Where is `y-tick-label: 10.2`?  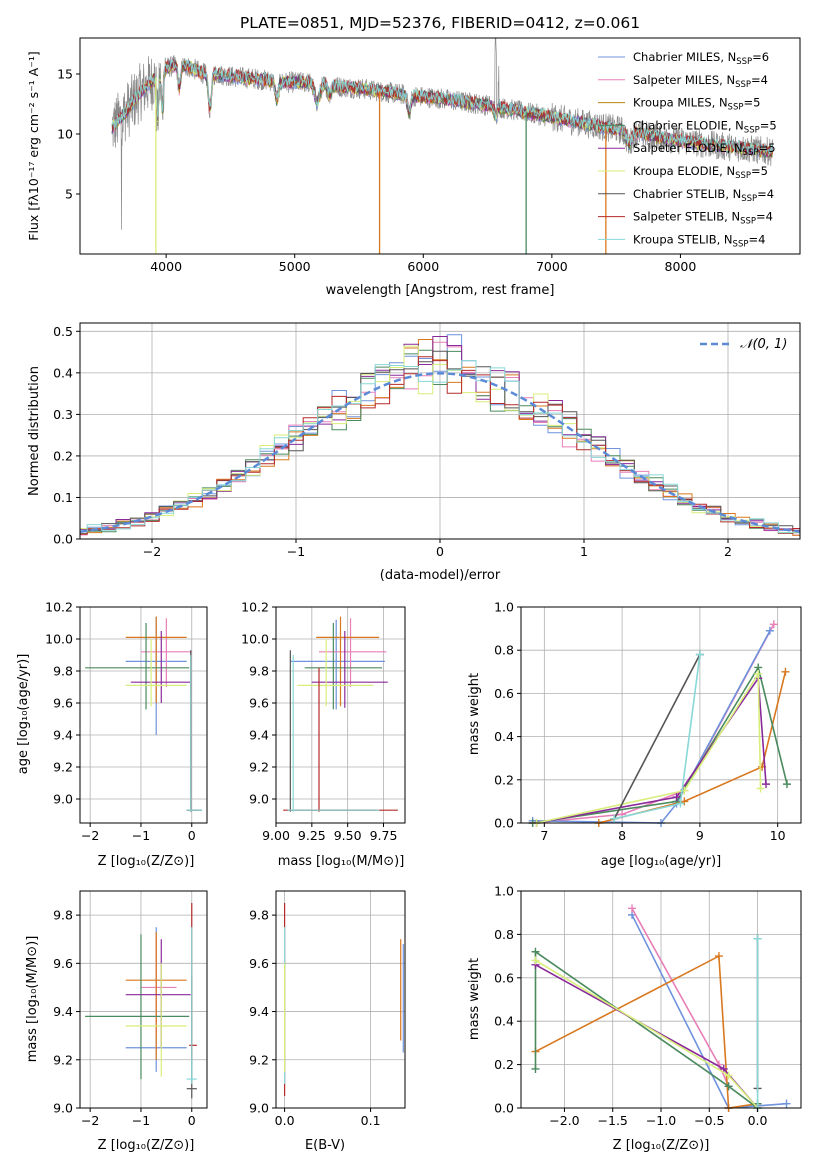 y-tick-label: 10.2 is located at coordinates (59, 607).